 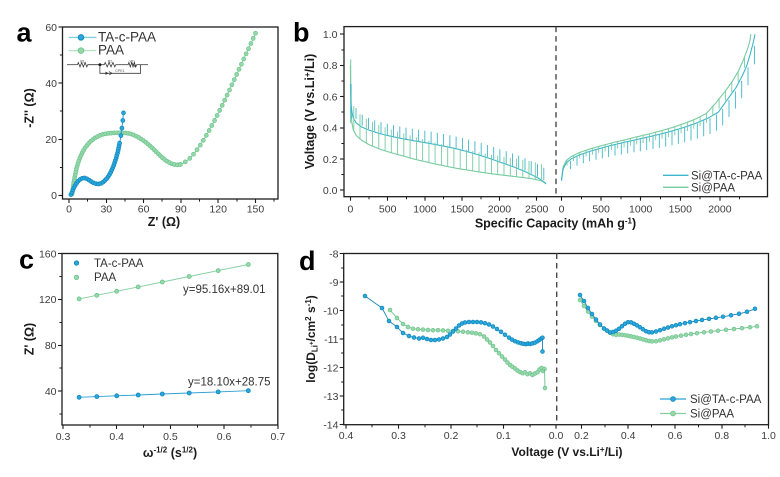 I want to click on svg-text: 160, so click(x=48, y=254).